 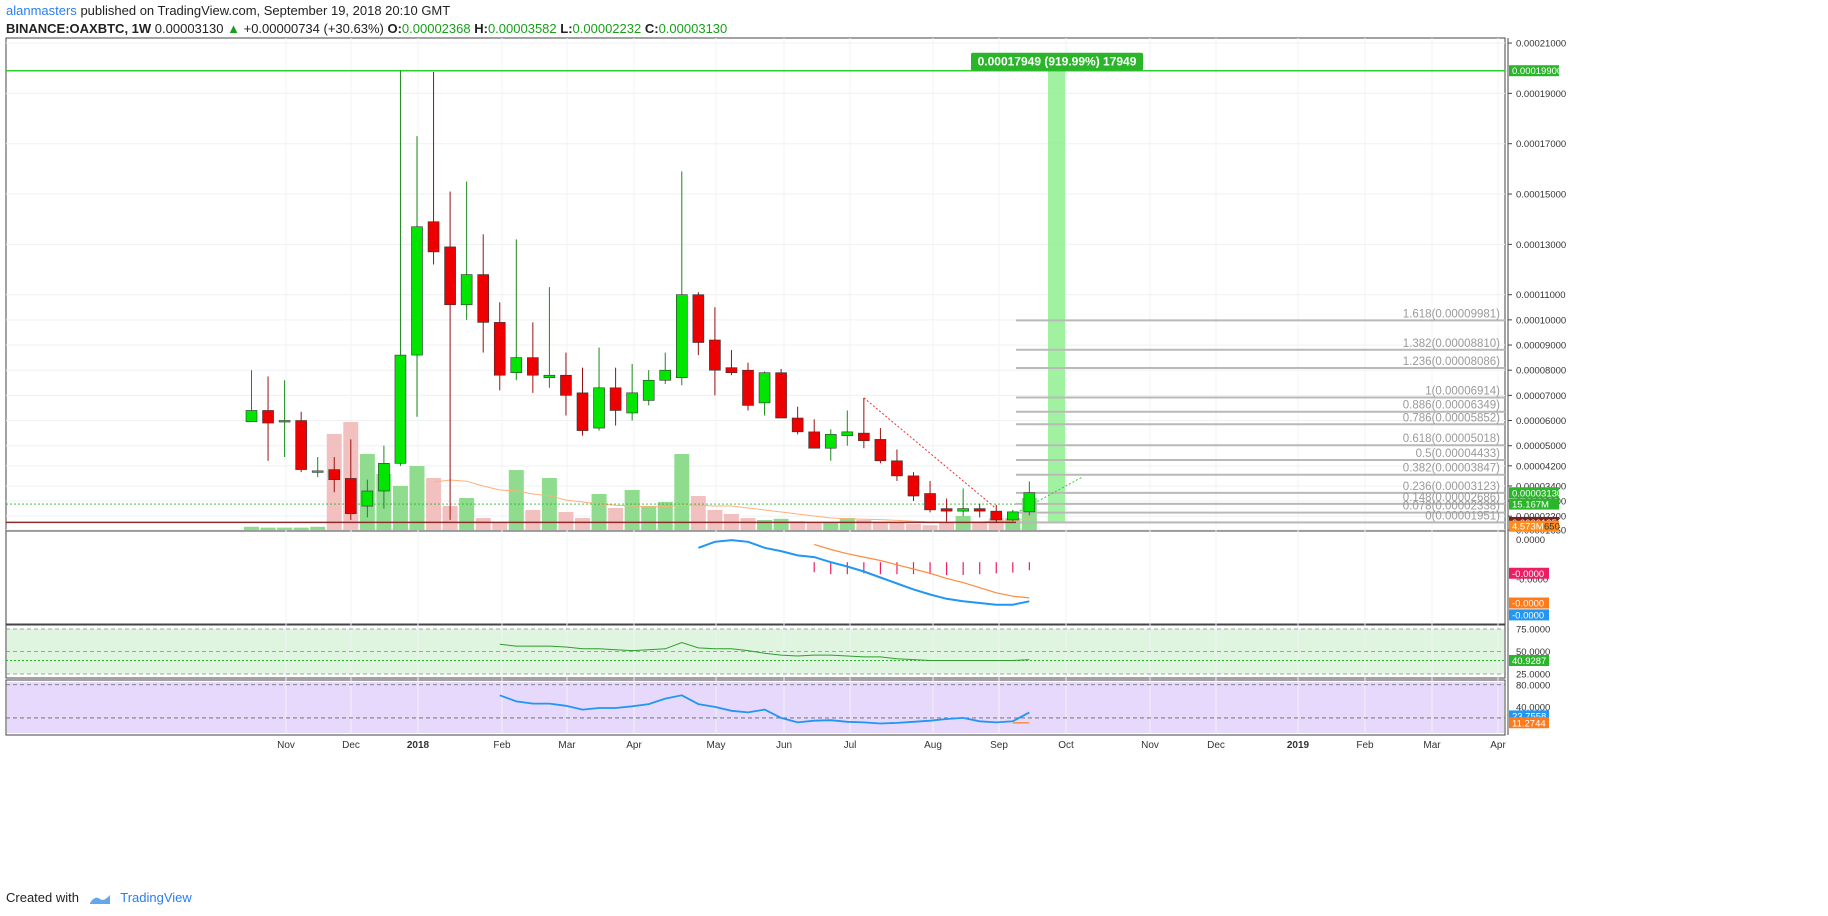 I want to click on rsi-band, so click(x=755, y=707).